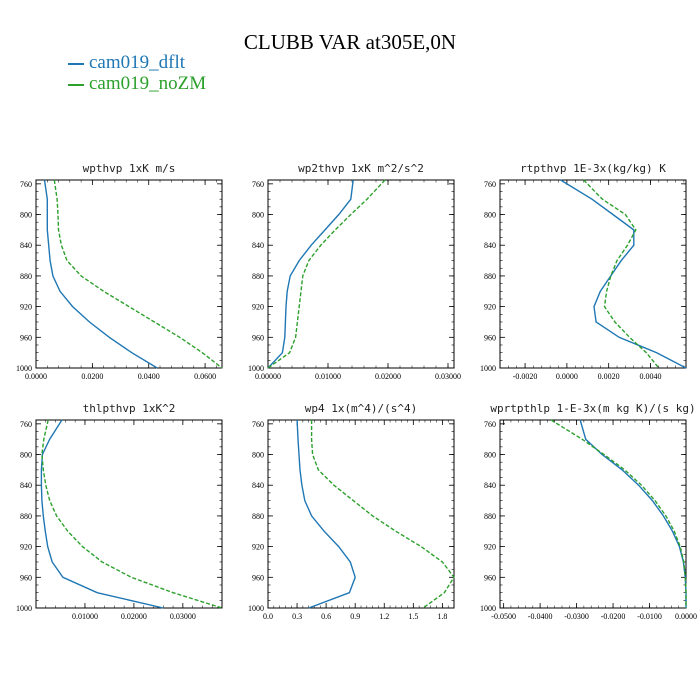 This screenshot has width=700, height=700. What do you see at coordinates (503, 616) in the screenshot?
I see `x-tick-label: -0.0500` at bounding box center [503, 616].